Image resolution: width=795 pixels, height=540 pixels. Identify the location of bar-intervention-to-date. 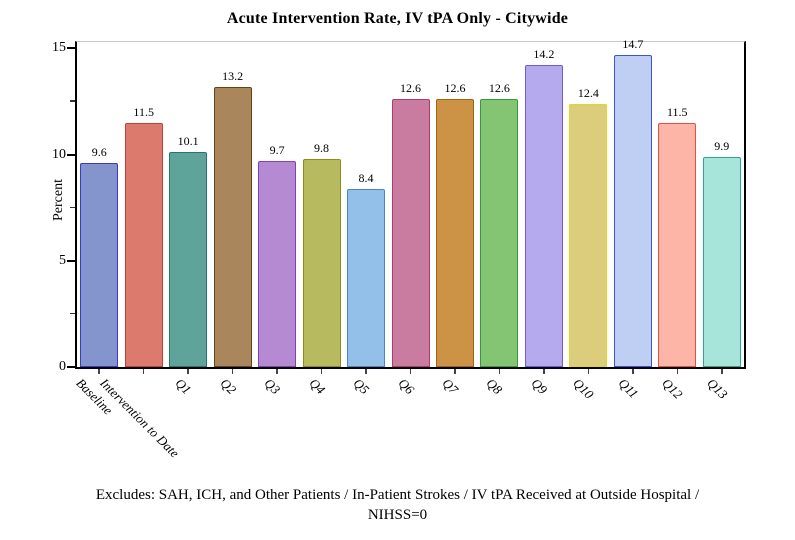
(143, 244).